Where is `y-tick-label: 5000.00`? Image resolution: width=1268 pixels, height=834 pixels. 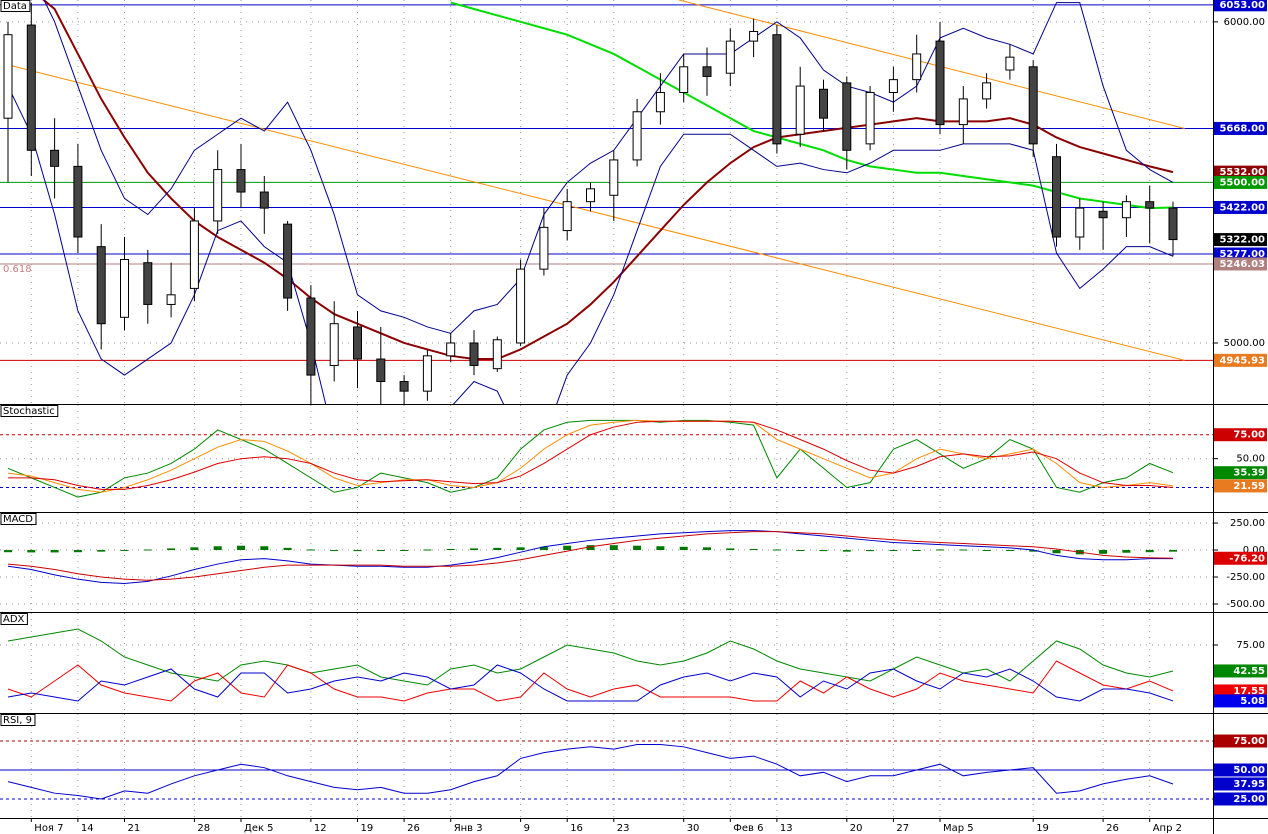 y-tick-label: 5000.00 is located at coordinates (1244, 343).